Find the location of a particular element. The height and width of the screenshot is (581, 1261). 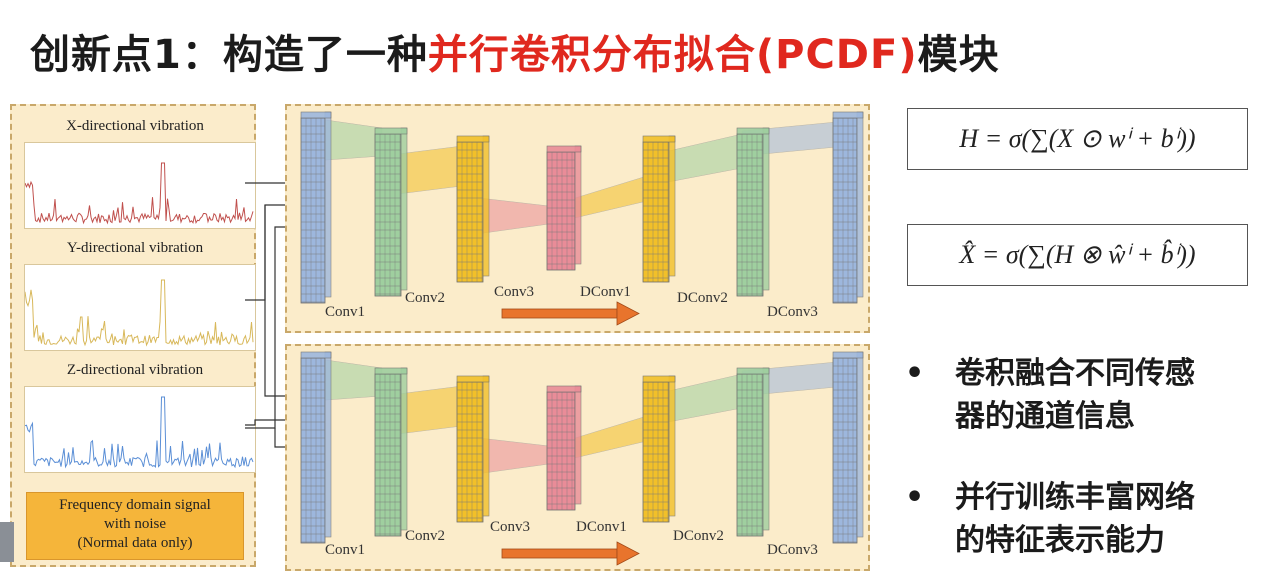

noise-line-3: (Normal data only) is located at coordinates (135, 543).